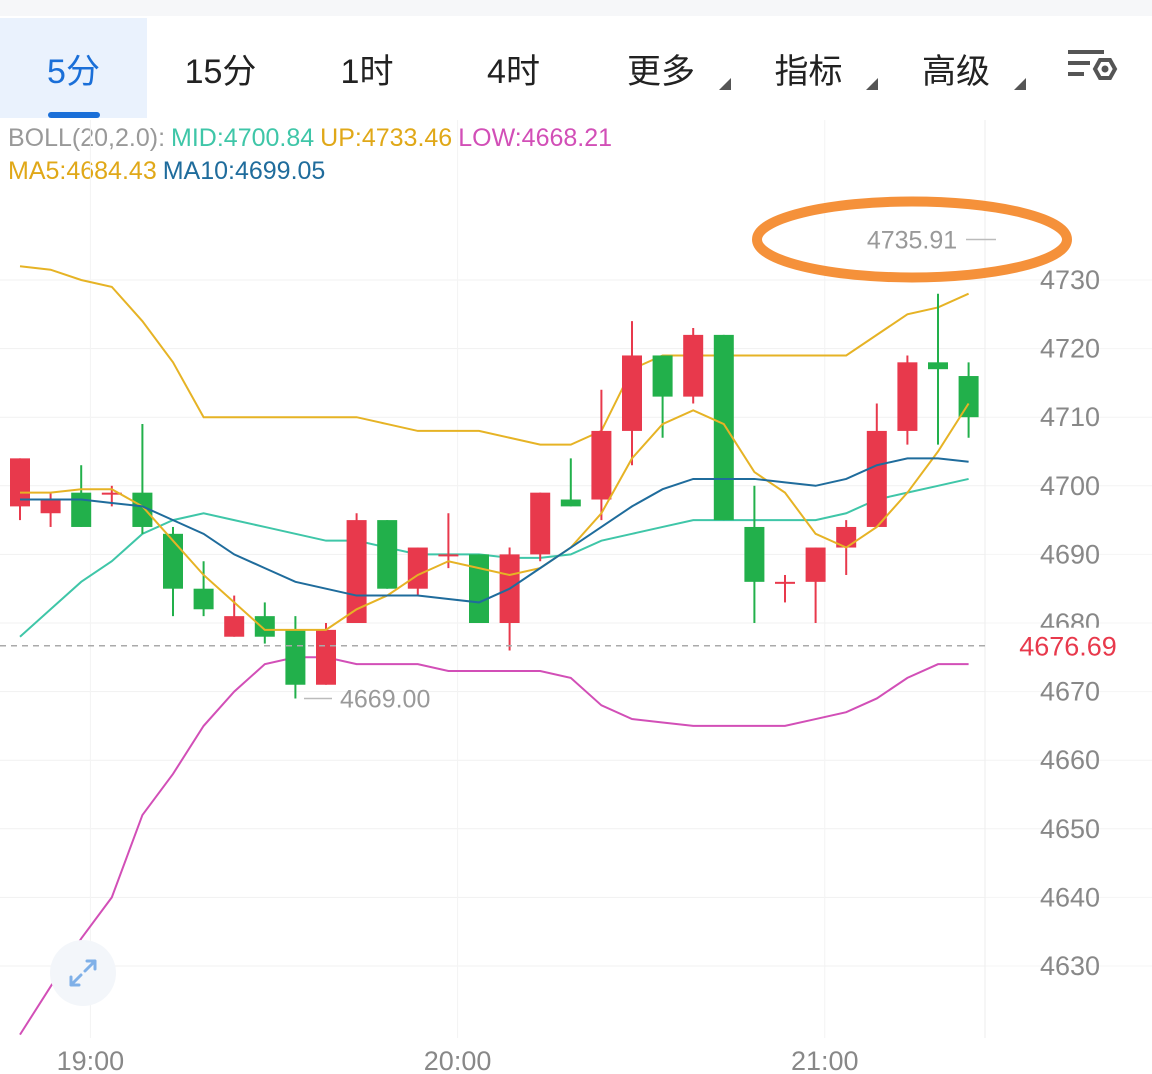 This screenshot has height=1074, width=1152. I want to click on tab-5: 指标, so click(808, 68).